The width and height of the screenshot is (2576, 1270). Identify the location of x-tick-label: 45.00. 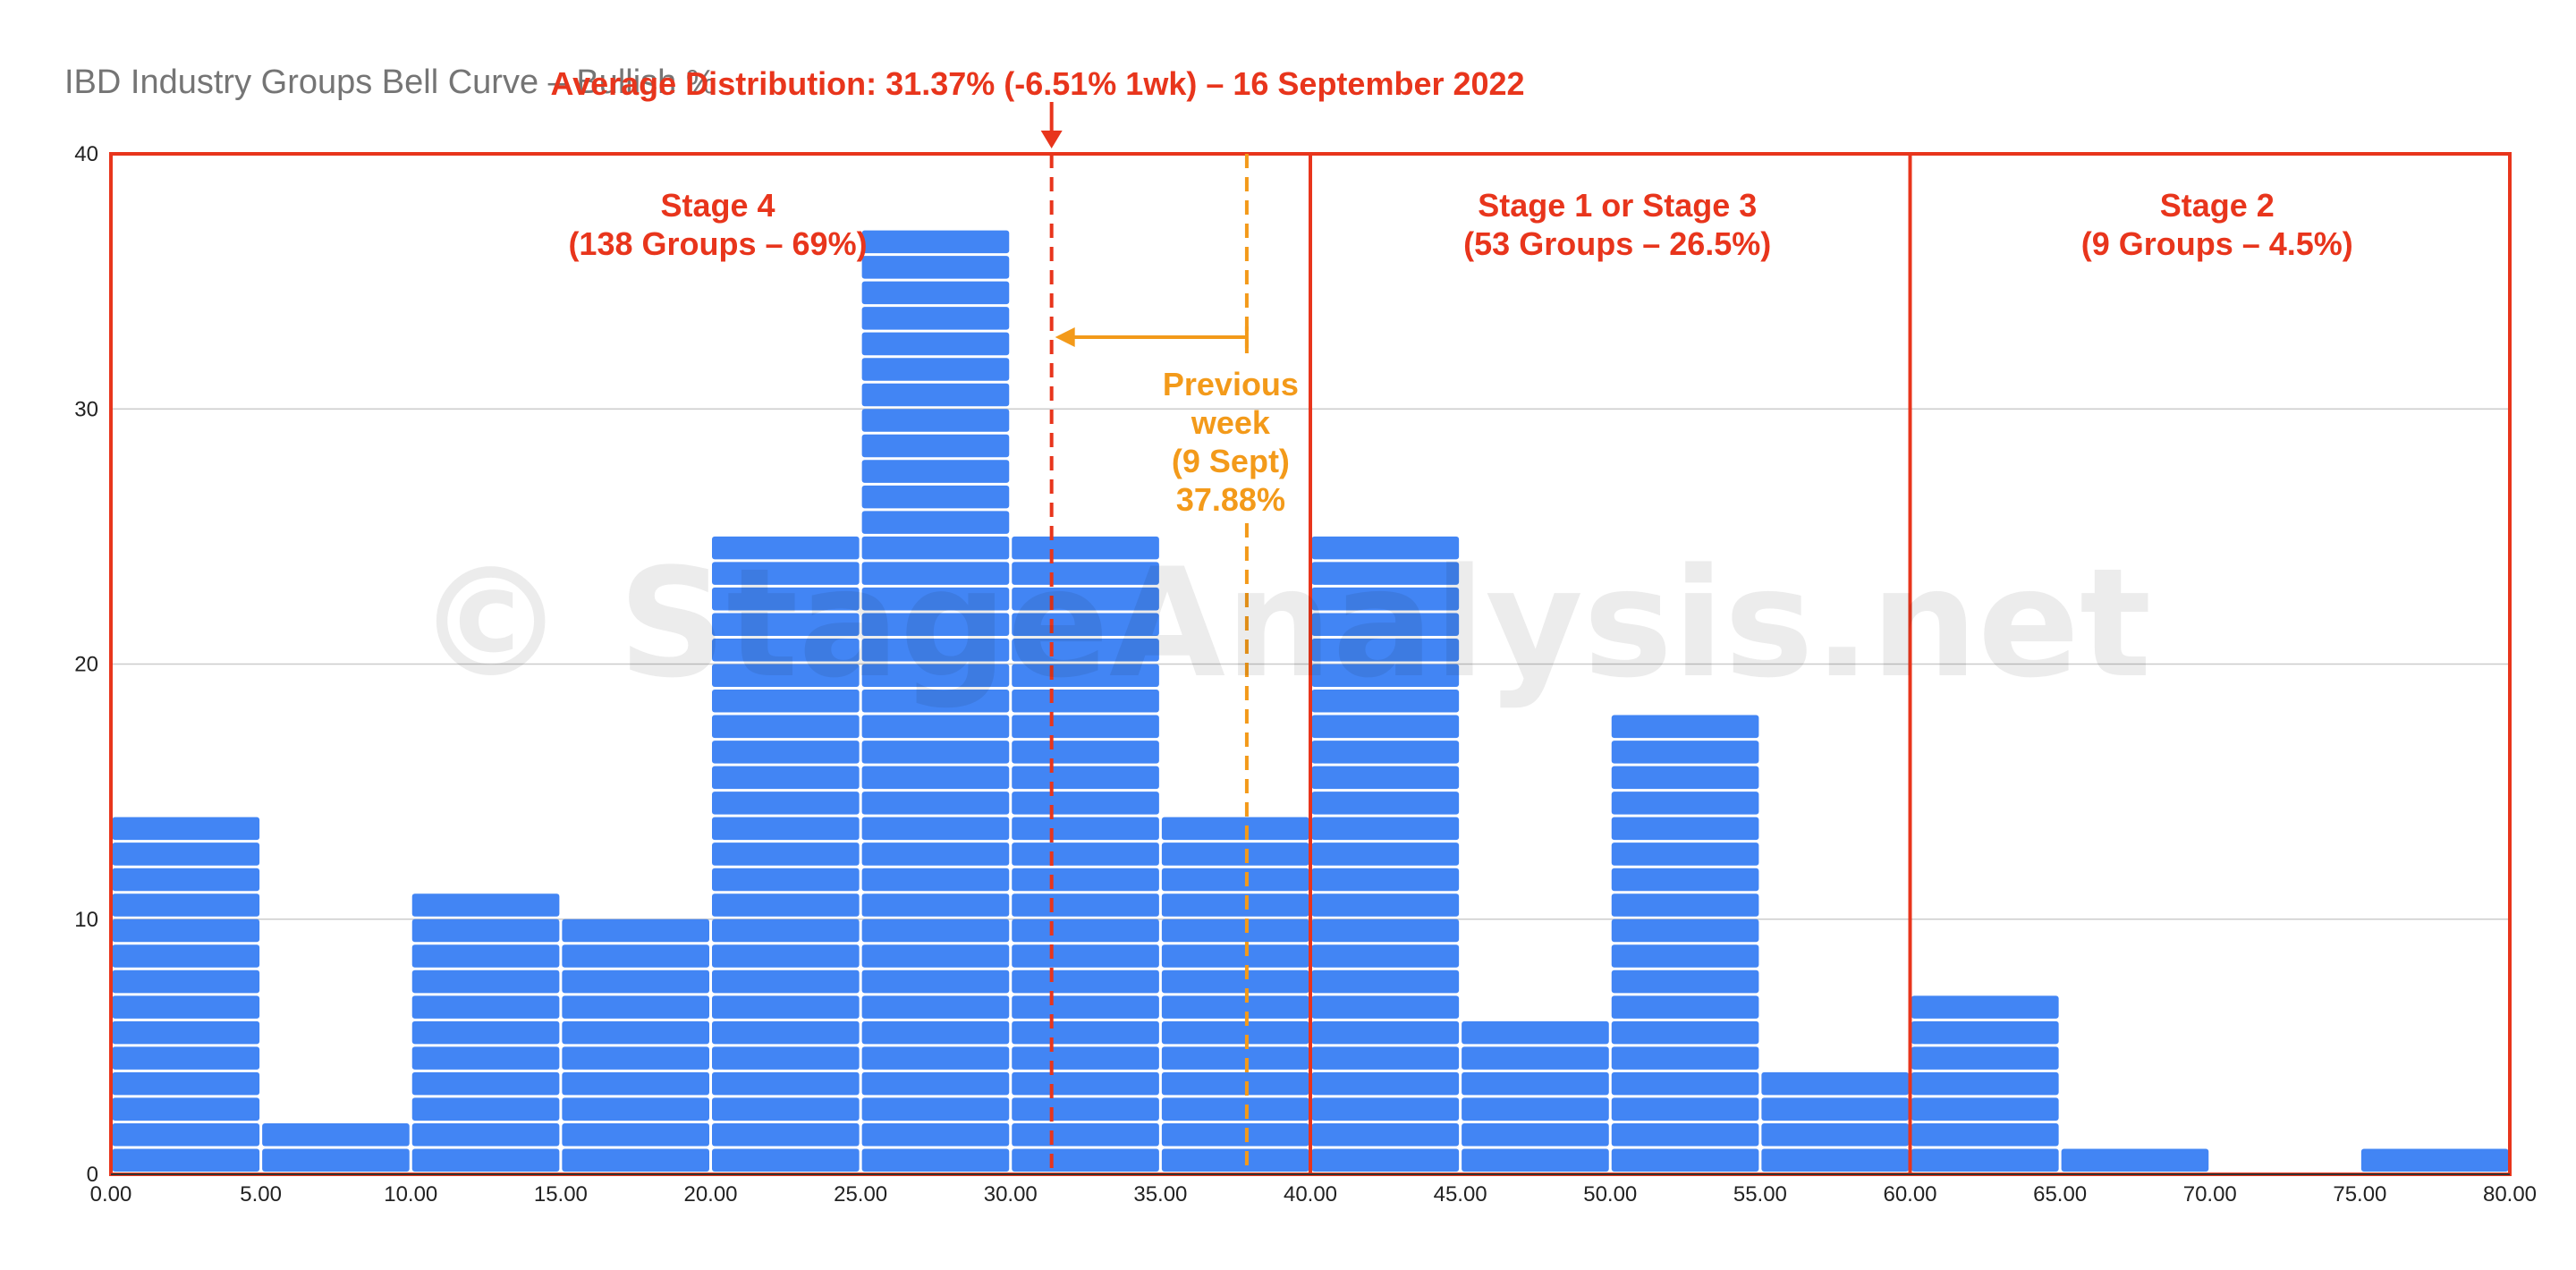
(1460, 1194).